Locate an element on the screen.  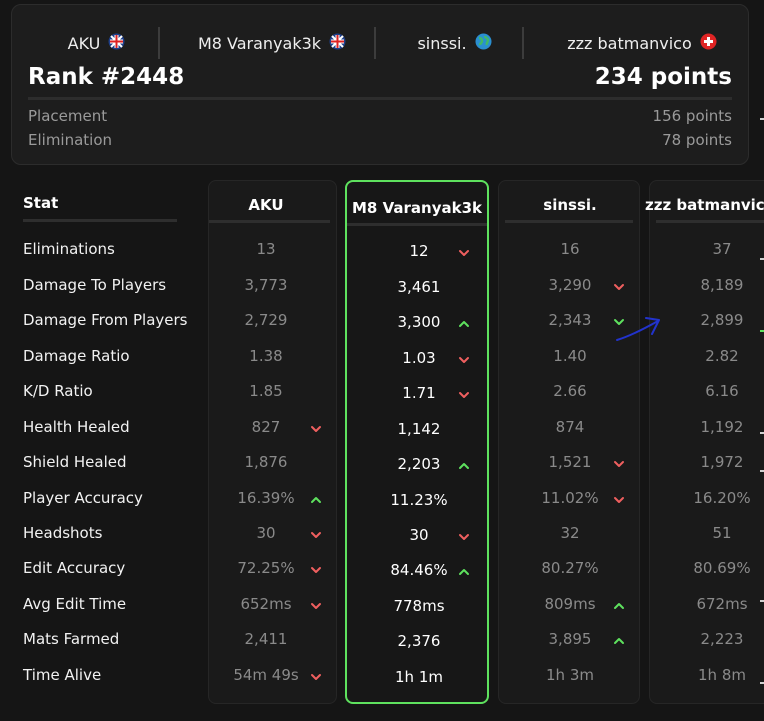
stat-value: 2,343 is located at coordinates (570, 320).